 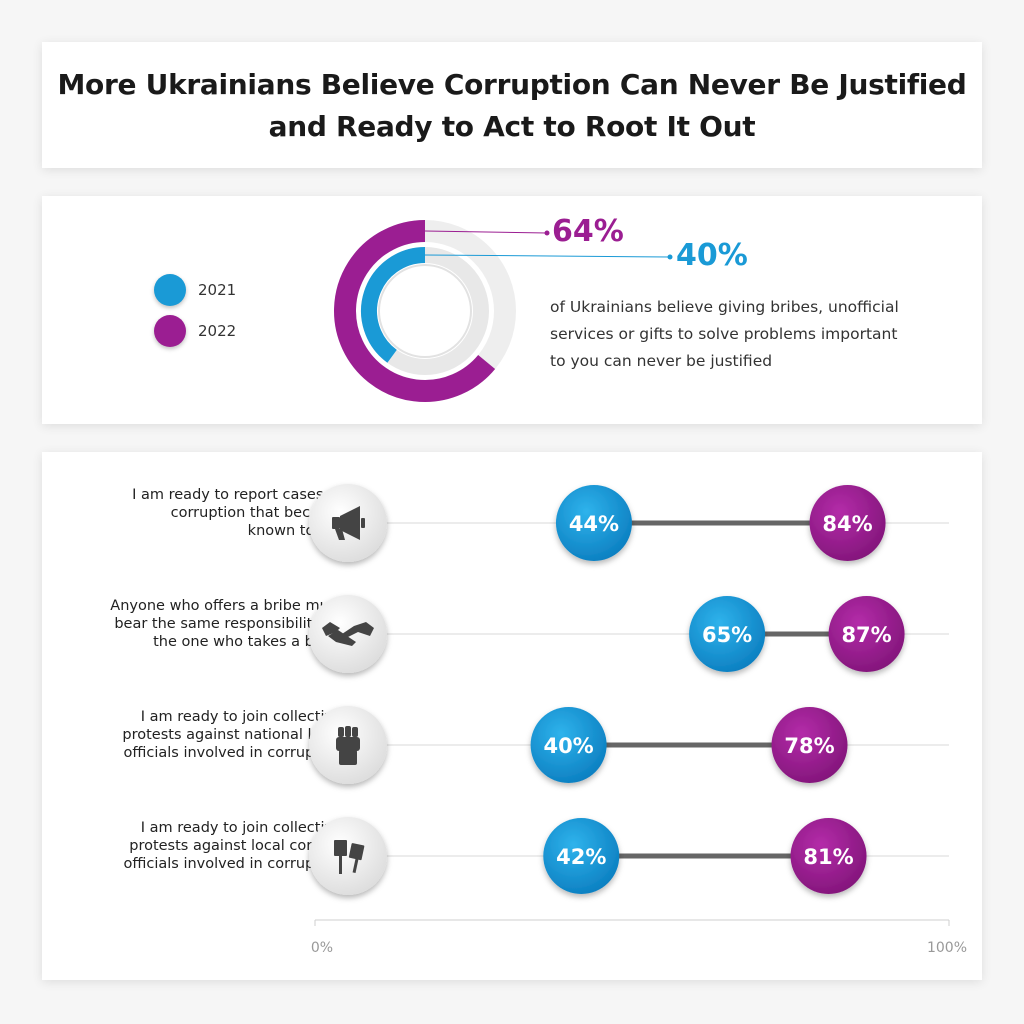 I want to click on row-label-line: corruption that became, so click(x=256, y=513).